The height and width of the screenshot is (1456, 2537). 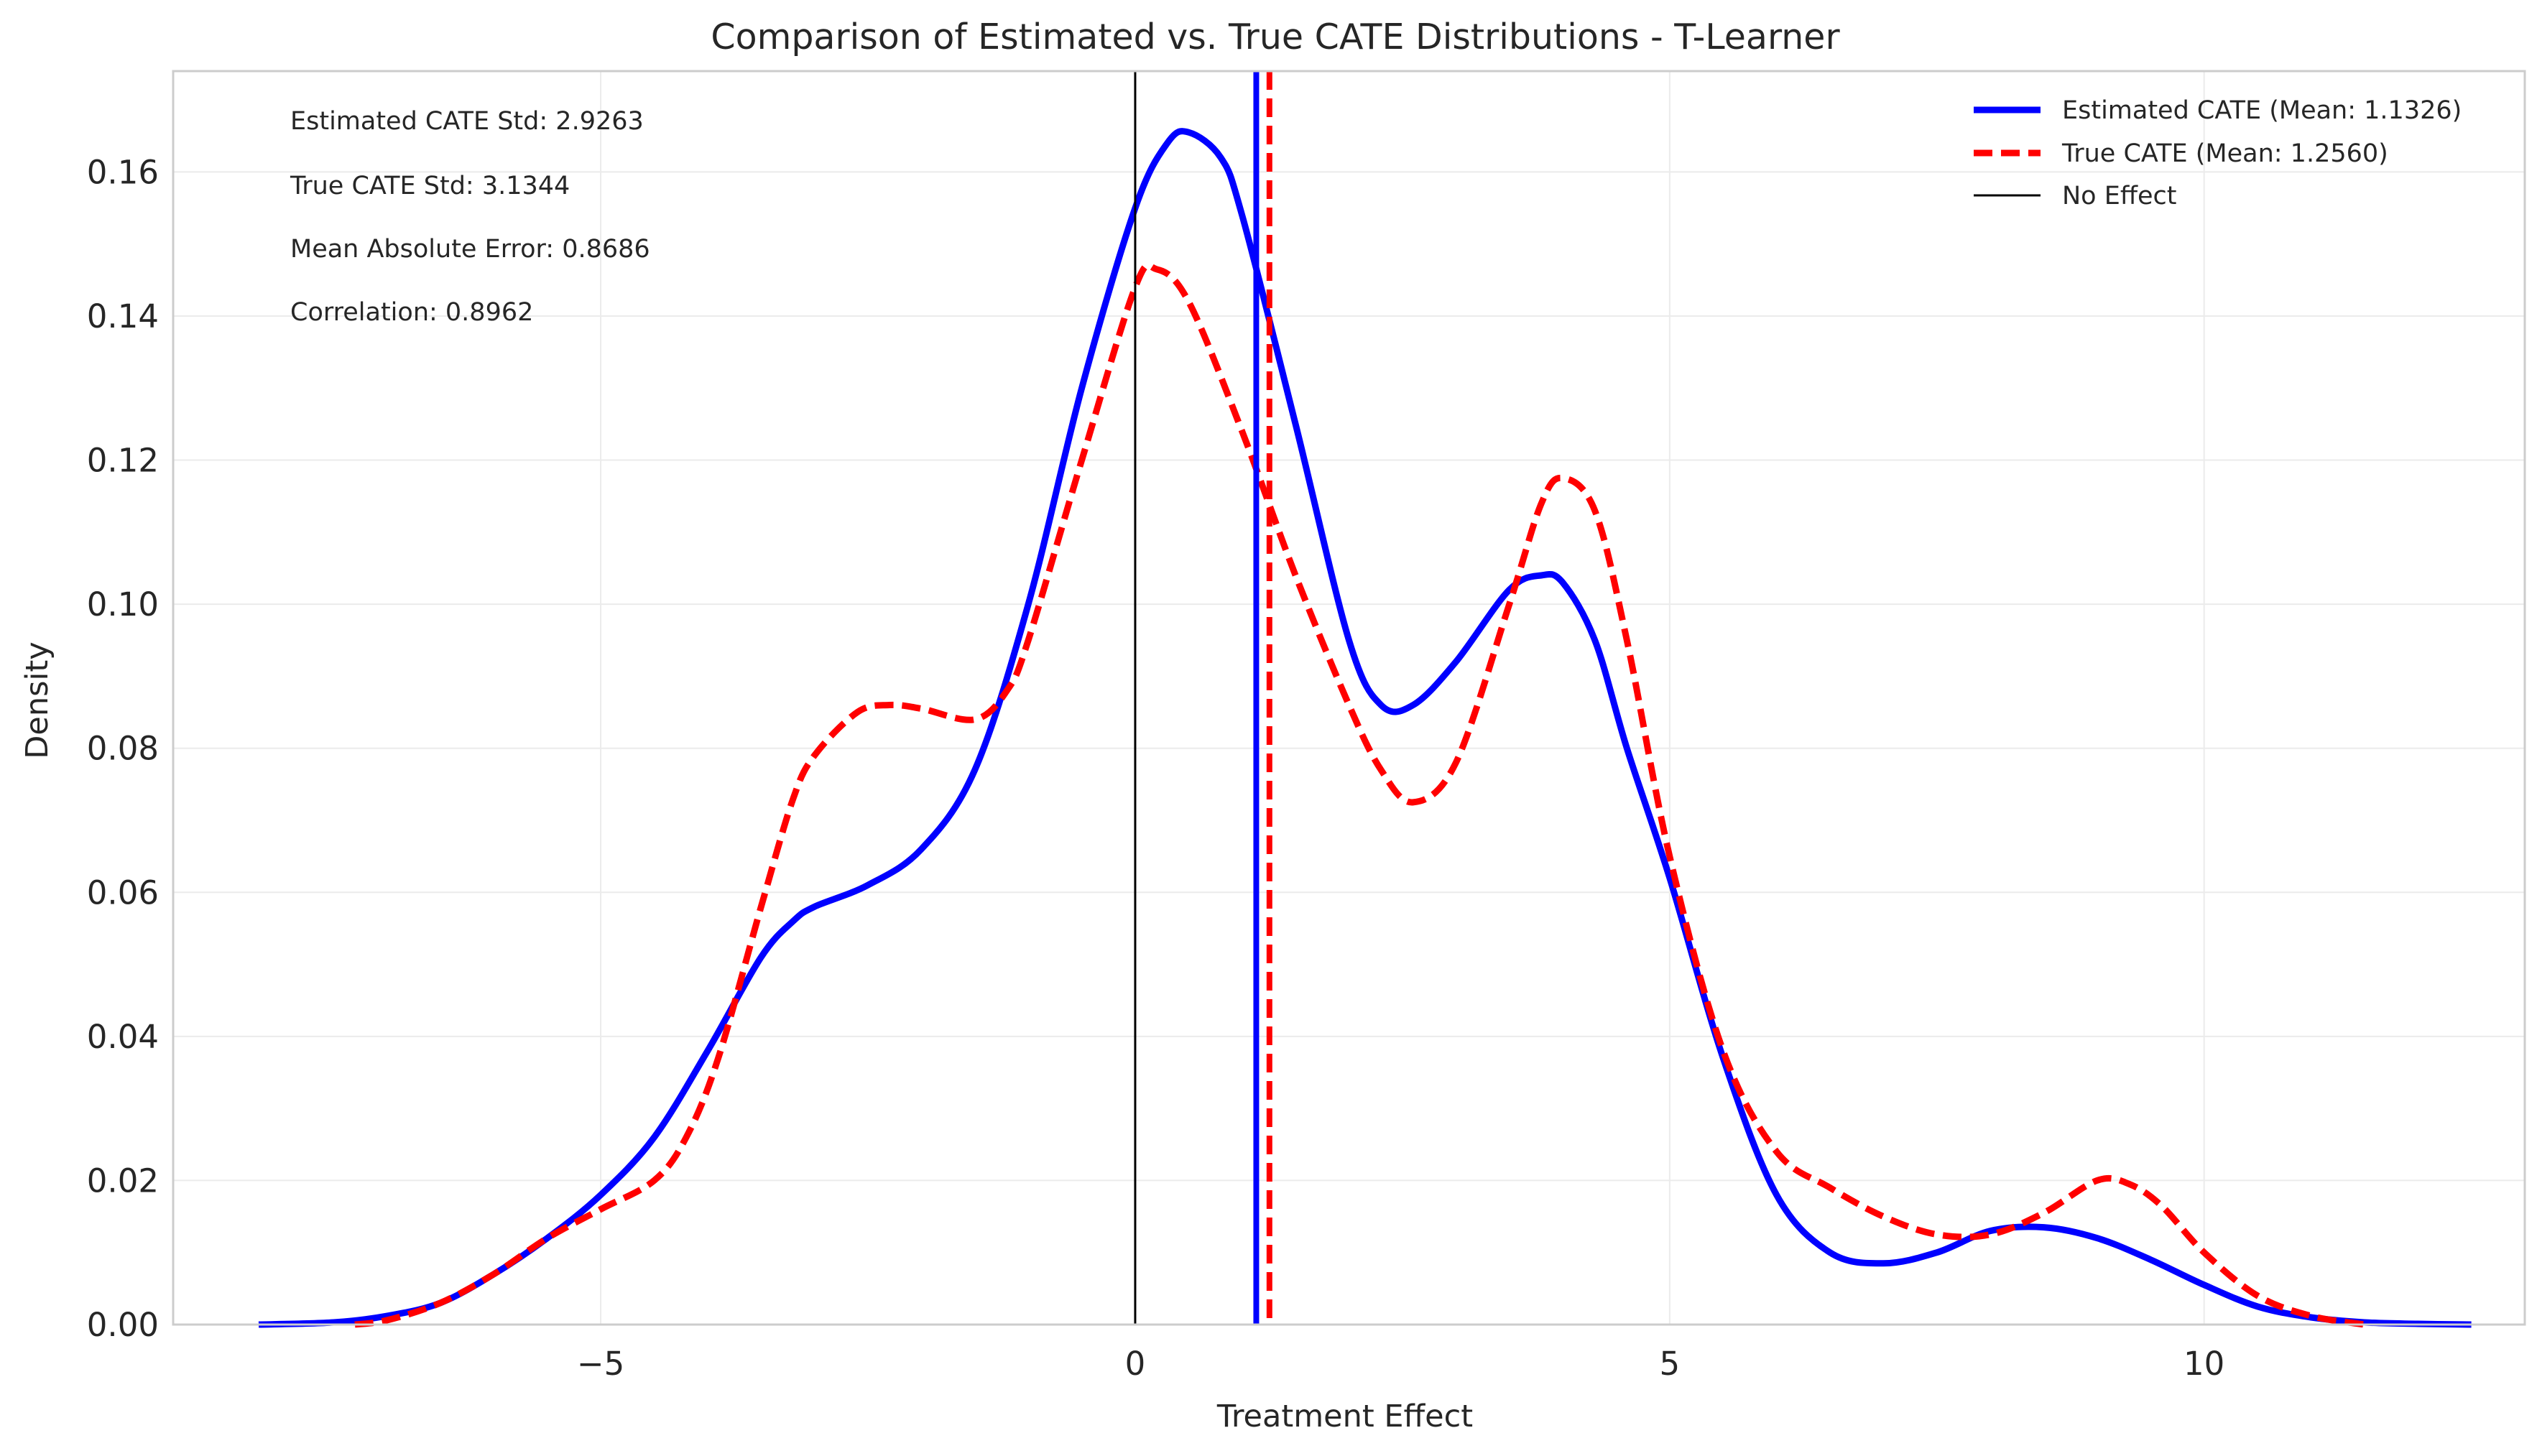 What do you see at coordinates (2262, 110) in the screenshot?
I see `legend-label-estimated: Estimated CATE (Mean: 1.1326)` at bounding box center [2262, 110].